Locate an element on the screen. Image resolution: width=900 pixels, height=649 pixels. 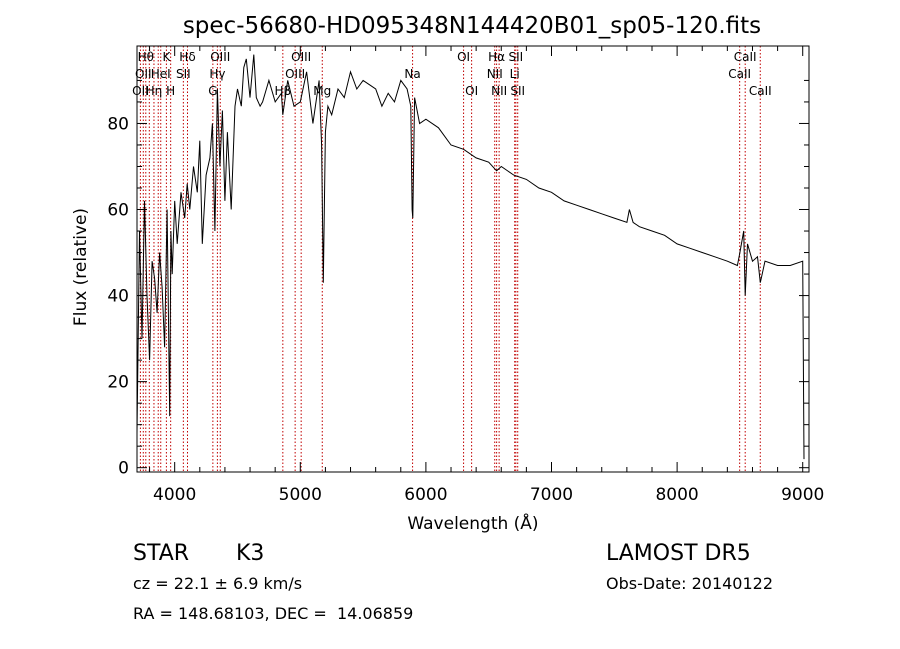
y-tick-label: 60 is located at coordinates (118, 211).